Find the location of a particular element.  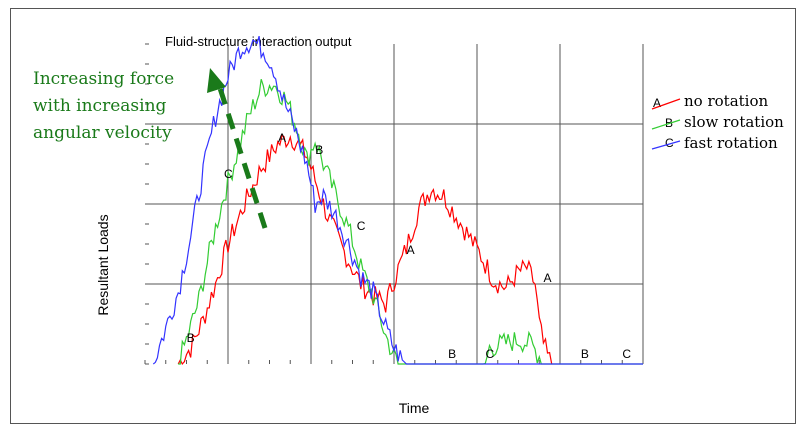

legend-entry-b: B slow rotation is located at coordinates (717, 122).